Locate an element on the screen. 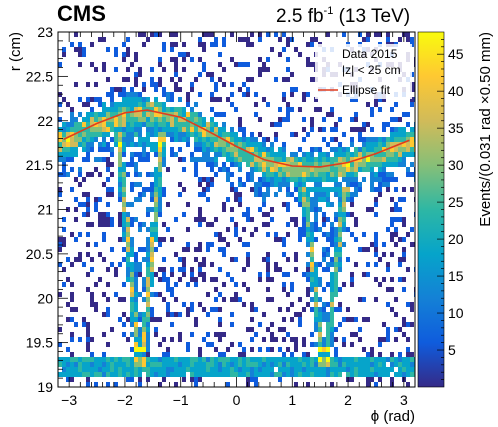 The width and height of the screenshot is (498, 427). legend-entry-data: Data 2015 is located at coordinates (370, 54).